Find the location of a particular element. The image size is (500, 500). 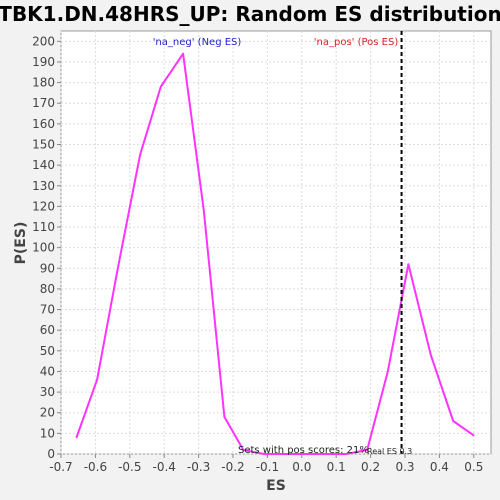

y-tick-label: 40 is located at coordinates (47, 371).